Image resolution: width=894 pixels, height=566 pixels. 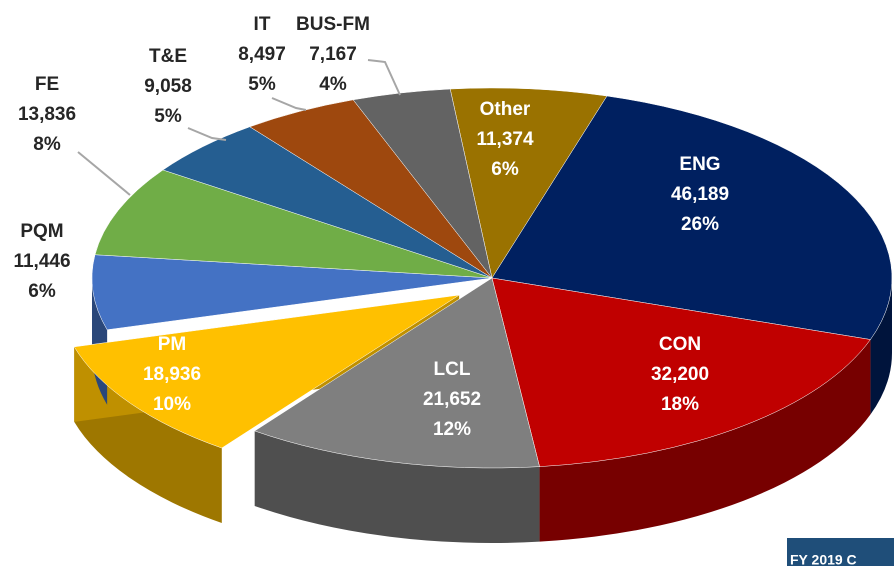 What do you see at coordinates (504, 139) in the screenshot?
I see `value-label: 11,374` at bounding box center [504, 139].